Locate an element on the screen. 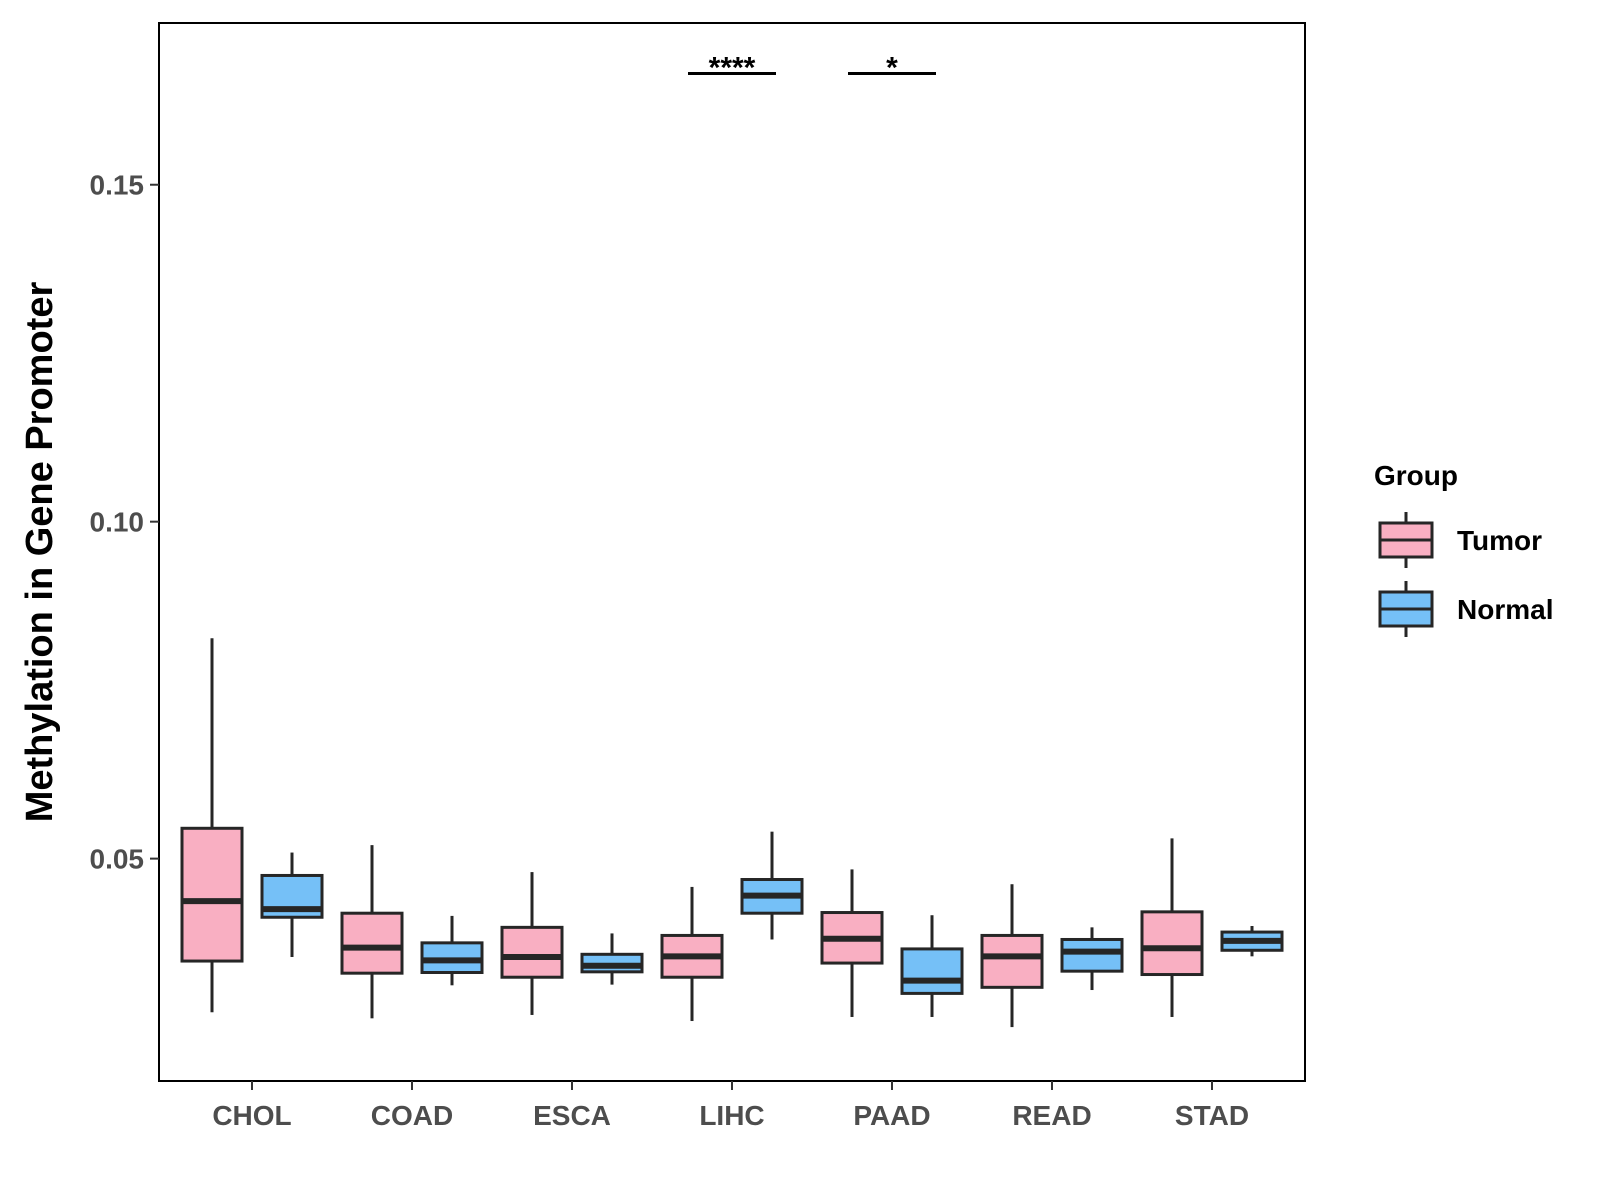 This screenshot has height=1200, width=1600. box-normal-paad is located at coordinates (932, 966).